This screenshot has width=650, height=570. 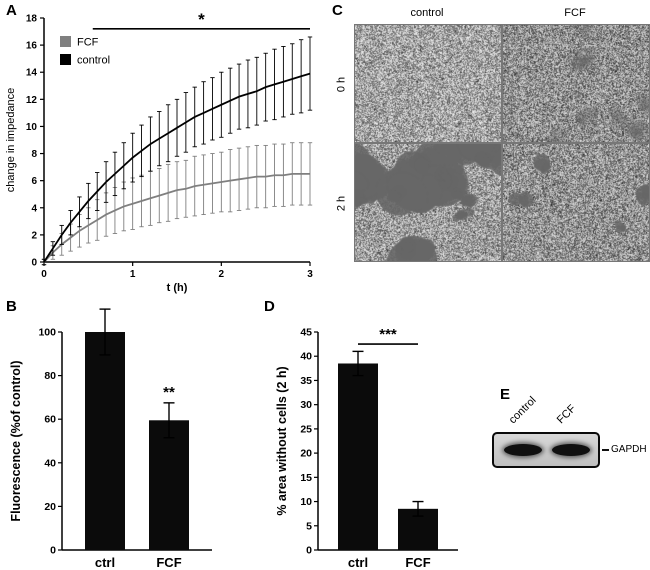 I want to click on svg-text: control, so click(x=93, y=61).